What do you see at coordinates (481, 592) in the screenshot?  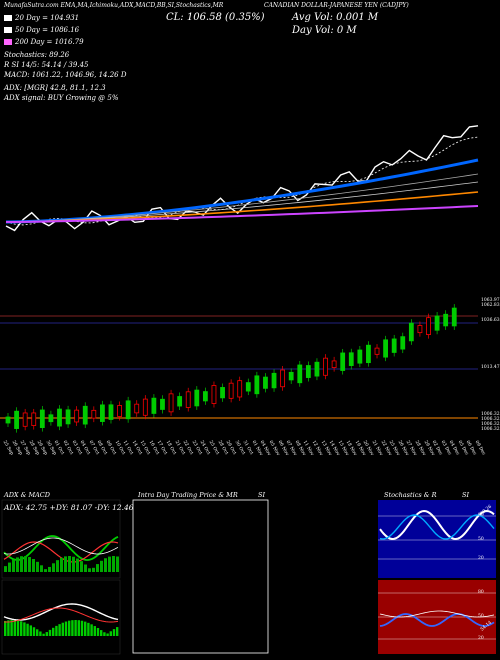 I see `si-level-80: 80` at bounding box center [481, 592].